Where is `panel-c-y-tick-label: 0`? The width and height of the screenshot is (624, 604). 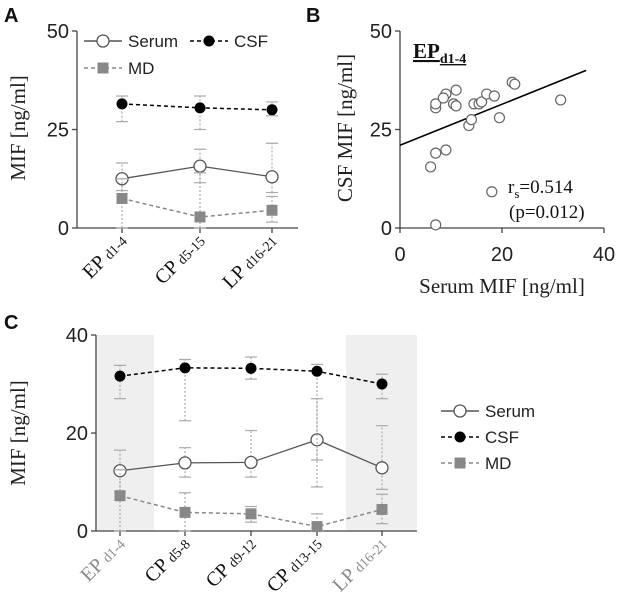
panel-c-y-tick-label: 0 is located at coordinates (82, 532).